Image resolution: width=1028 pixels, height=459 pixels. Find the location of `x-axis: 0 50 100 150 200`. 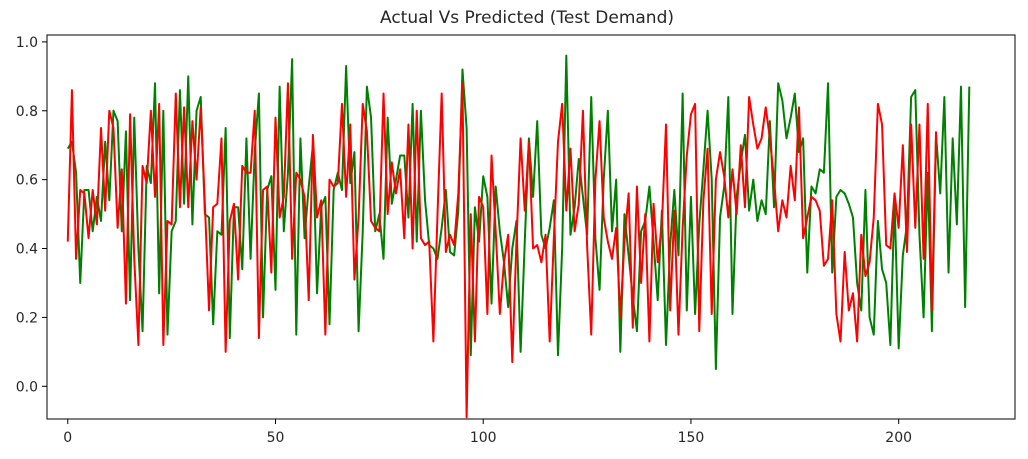

x-axis: 0 50 100 150 200 is located at coordinates (487, 432).